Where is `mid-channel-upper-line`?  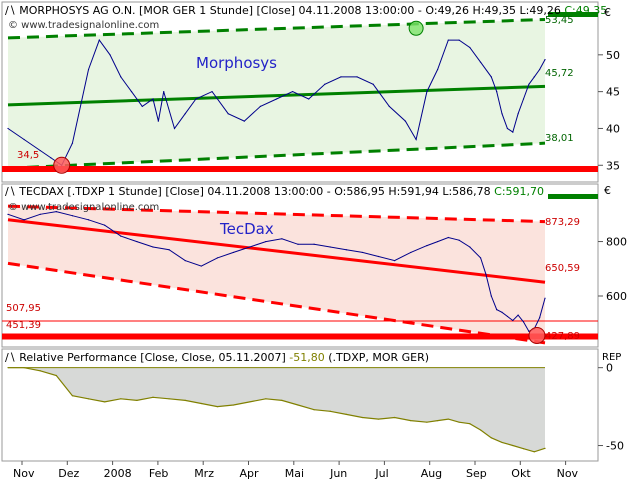 mid-channel-upper-line is located at coordinates (276, 214).